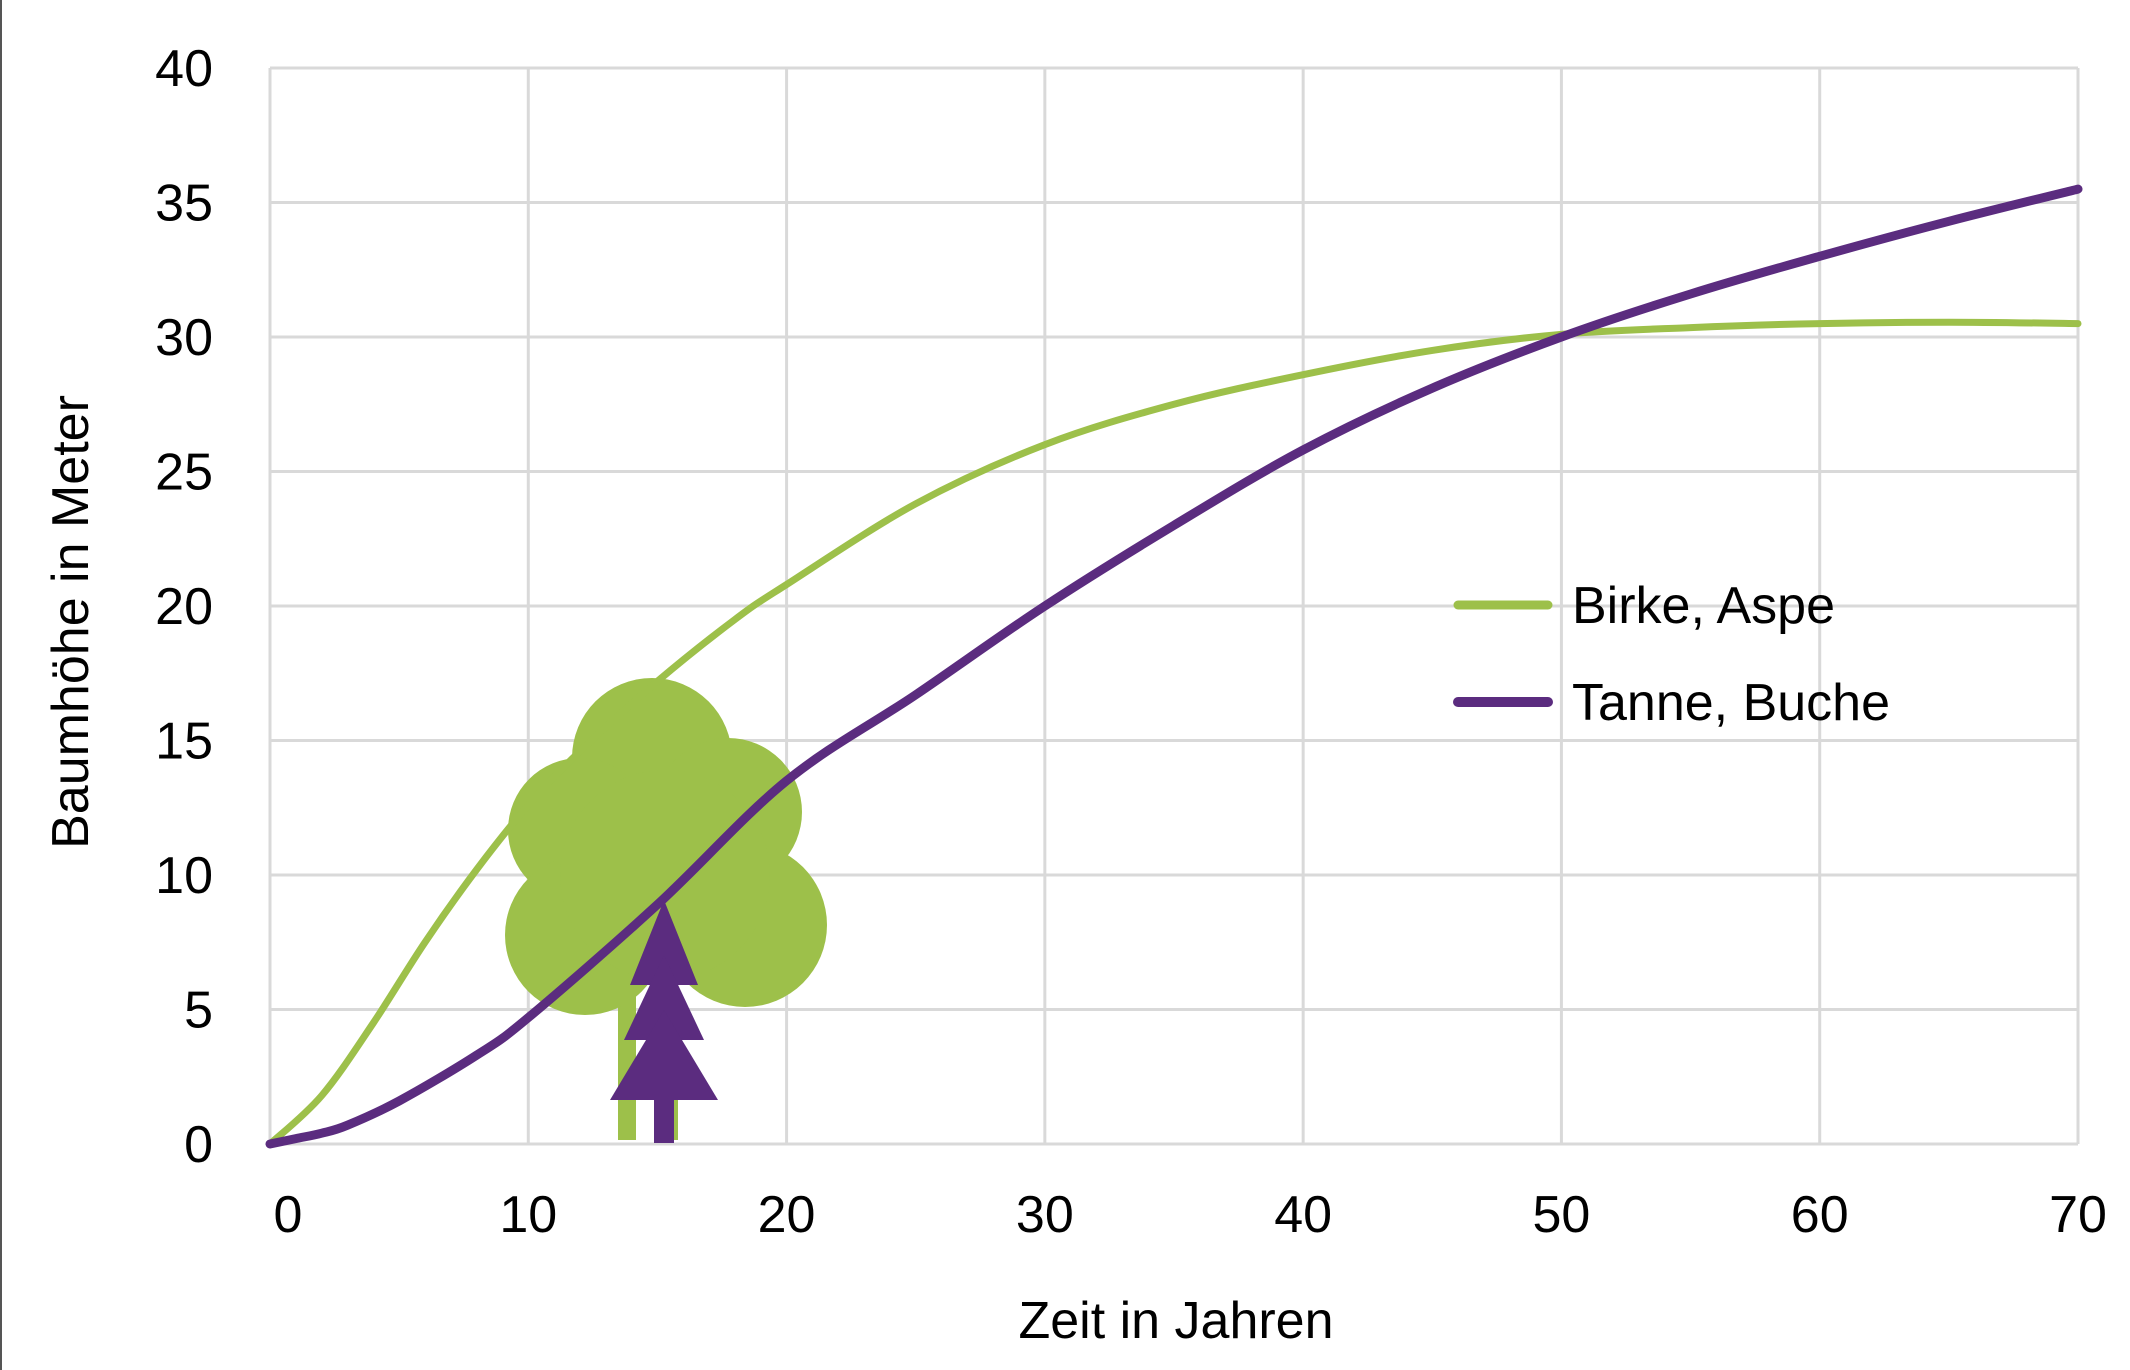  What do you see at coordinates (528, 1215) in the screenshot?
I see `x-tick-label: 10` at bounding box center [528, 1215].